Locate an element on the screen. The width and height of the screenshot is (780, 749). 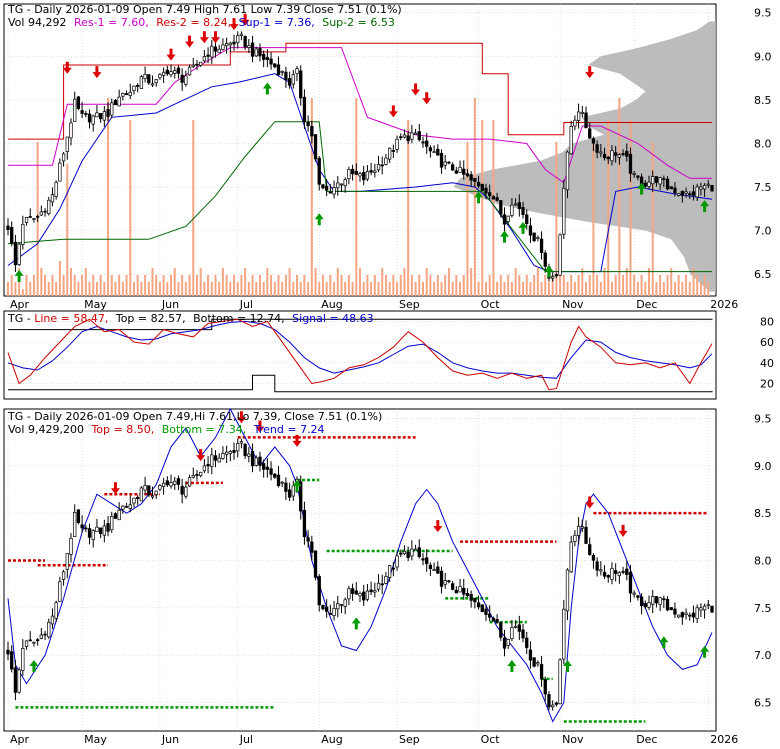
y-tick-label: 80 is located at coordinates (767, 321).